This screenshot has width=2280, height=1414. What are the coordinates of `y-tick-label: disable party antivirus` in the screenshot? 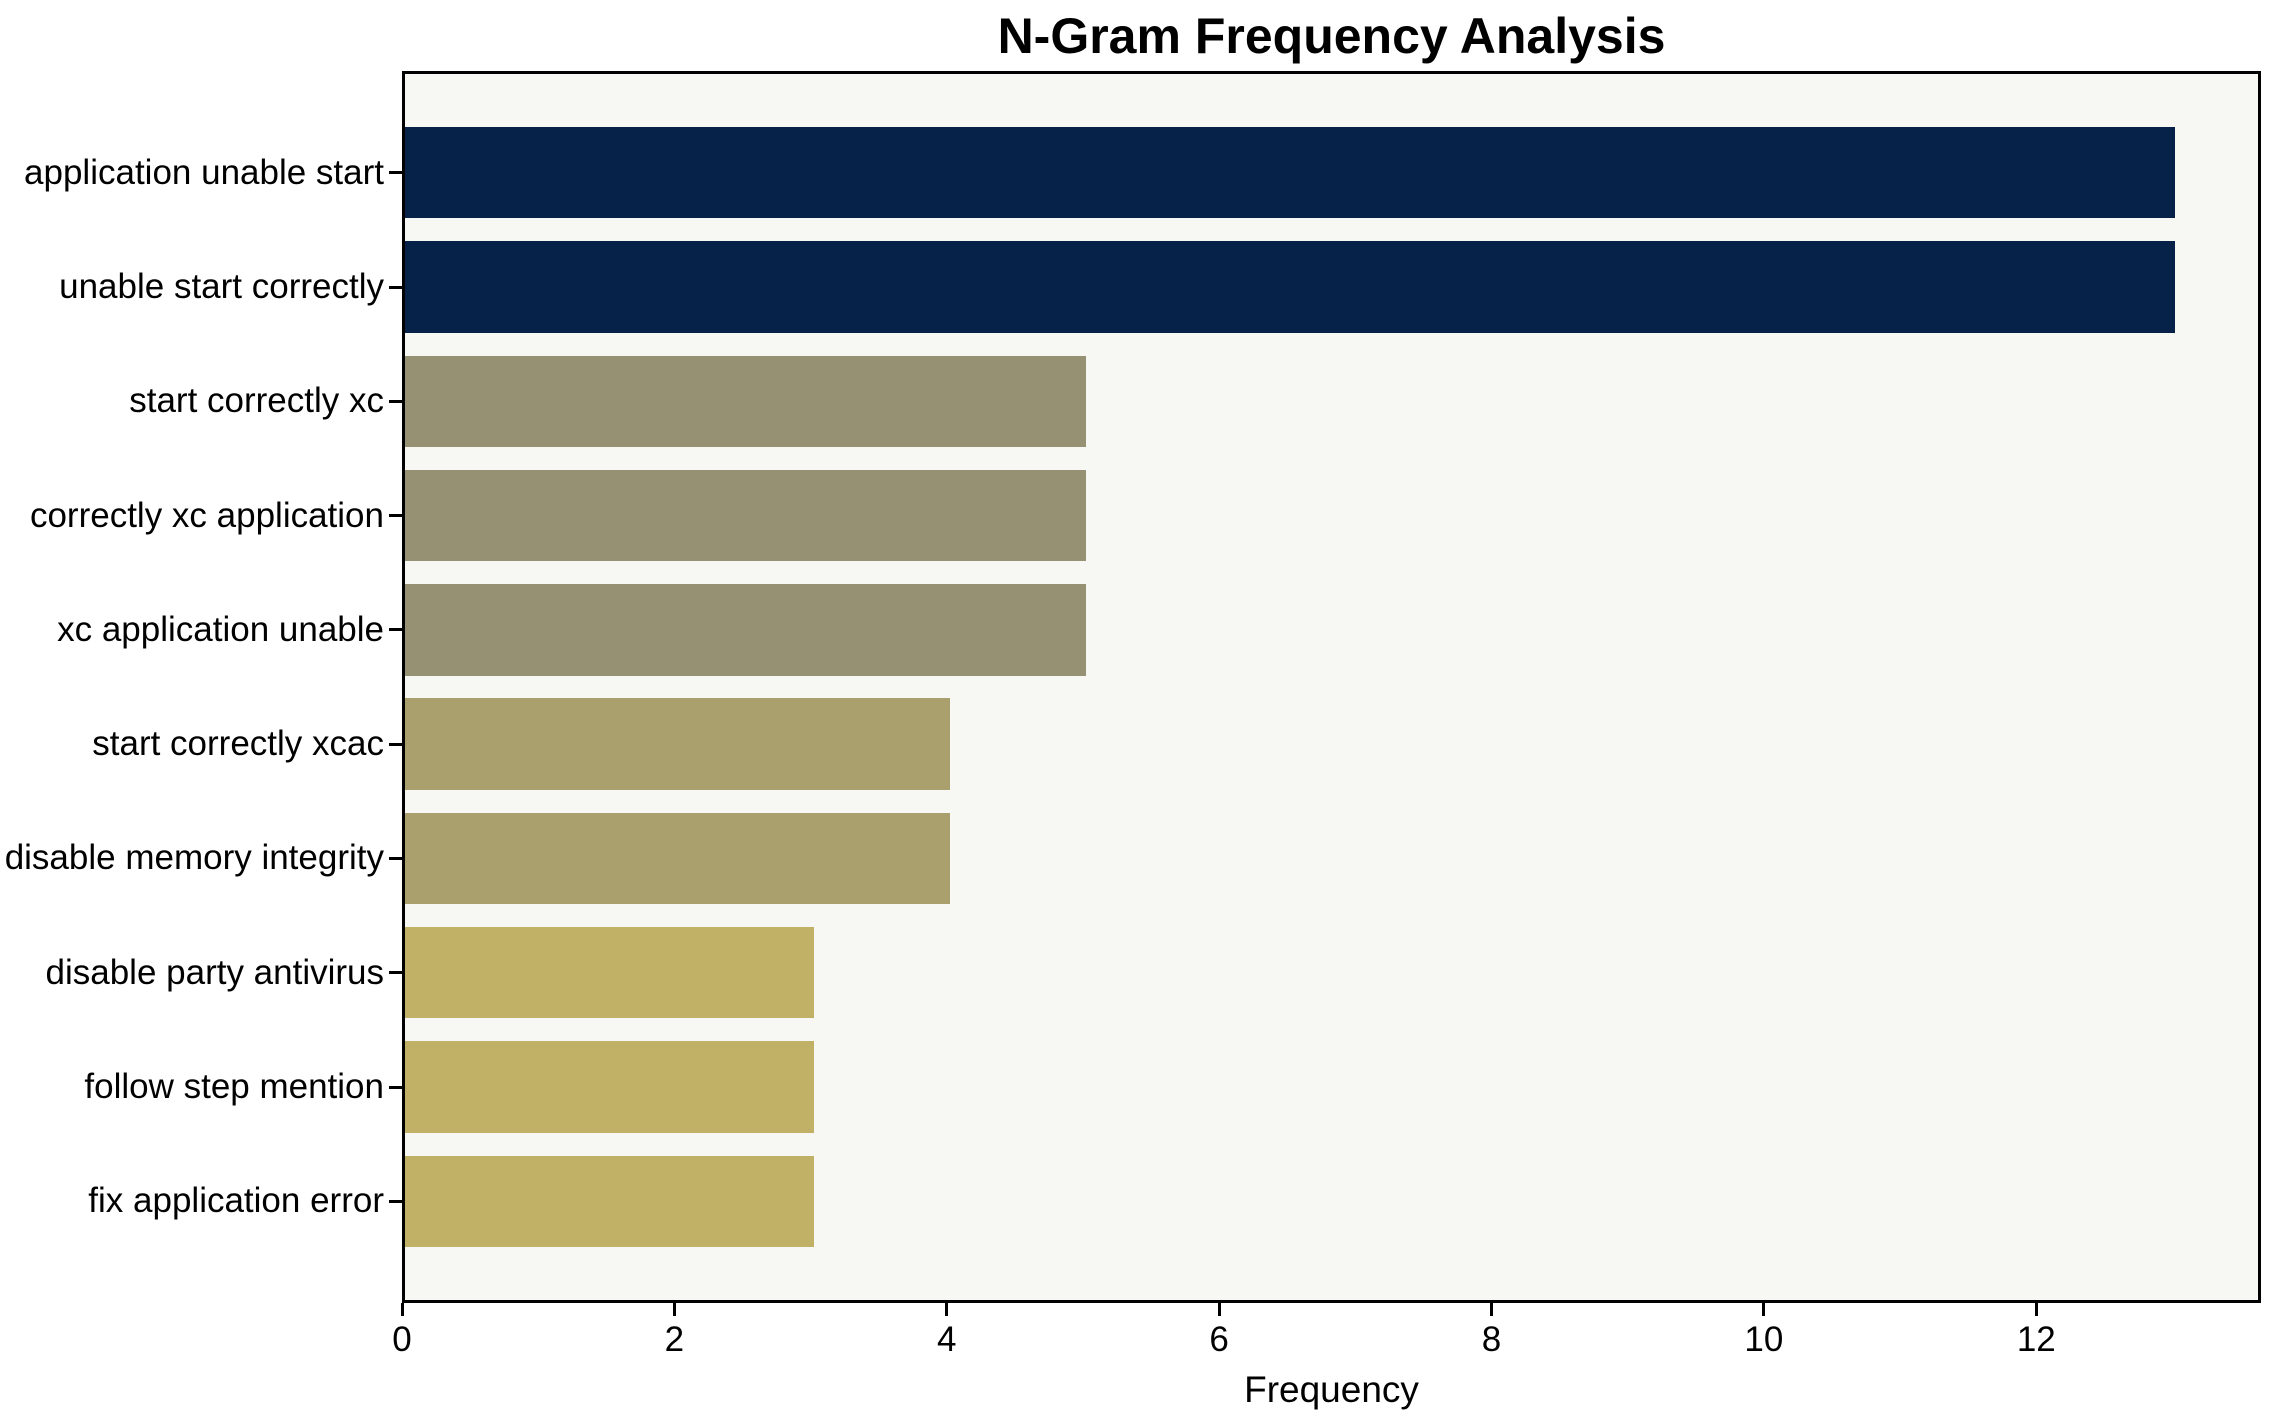 It's located at (215, 972).